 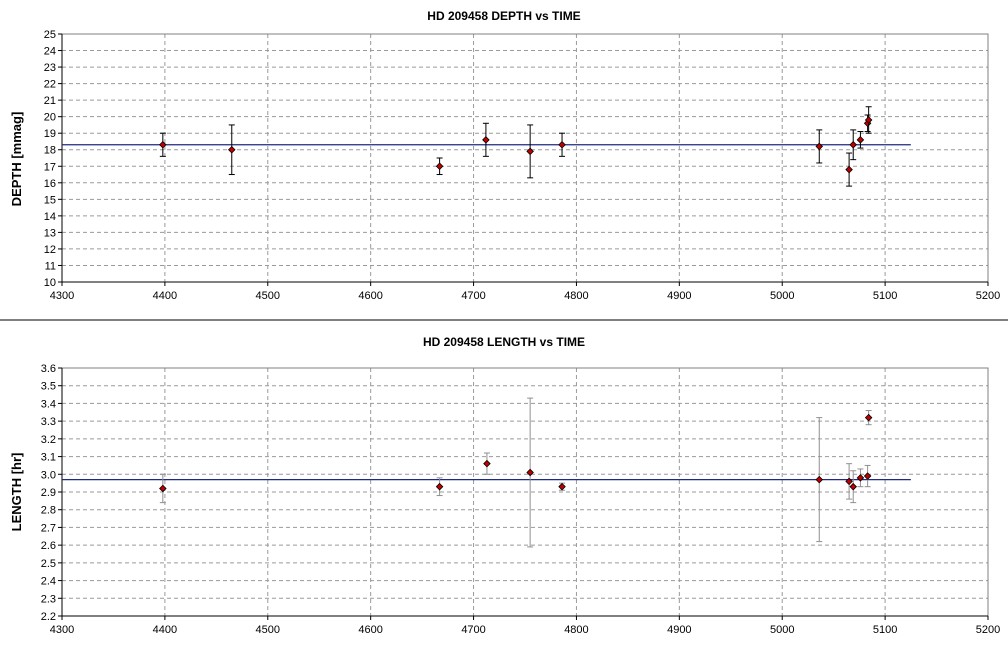 What do you see at coordinates (165, 630) in the screenshot?
I see `length-x-tick-label: 4400` at bounding box center [165, 630].